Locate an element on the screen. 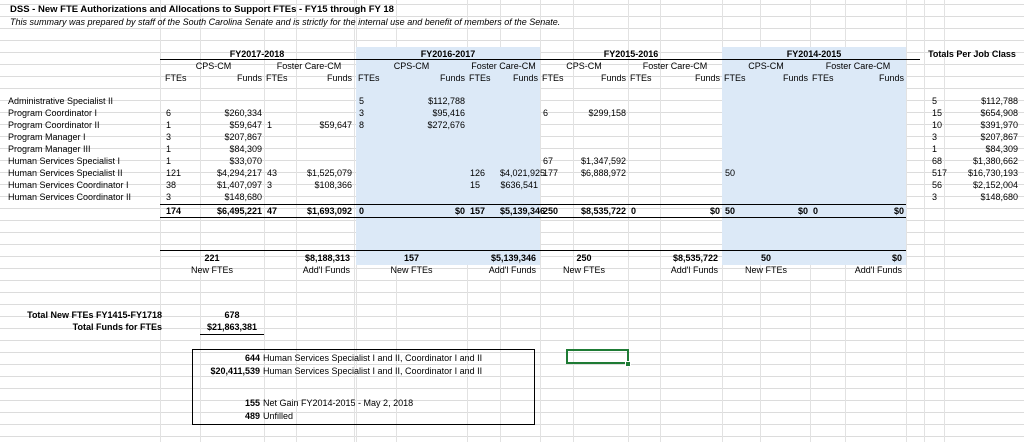 Image resolution: width=1024 pixels, height=442 pixels. funds-cell: $148,680 is located at coordinates (243, 197).